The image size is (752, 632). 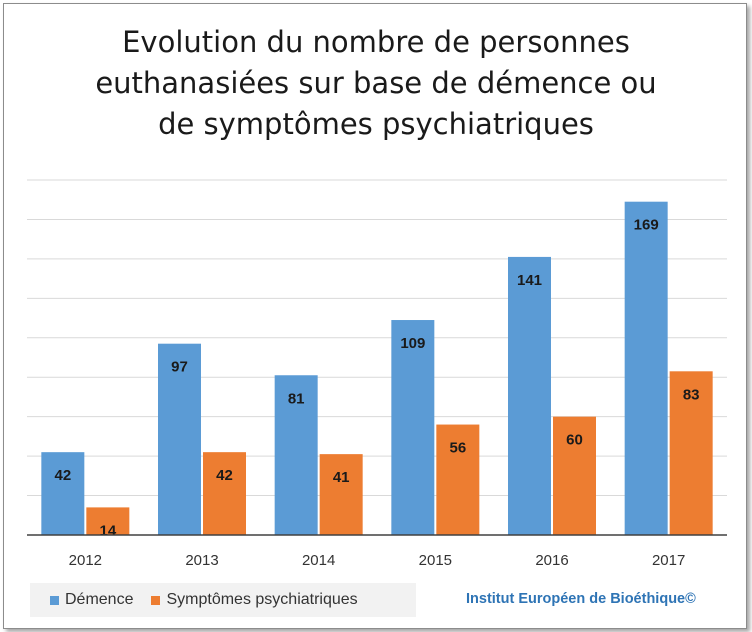 I want to click on x-tick-label-2014: 2014, so click(x=318, y=560).